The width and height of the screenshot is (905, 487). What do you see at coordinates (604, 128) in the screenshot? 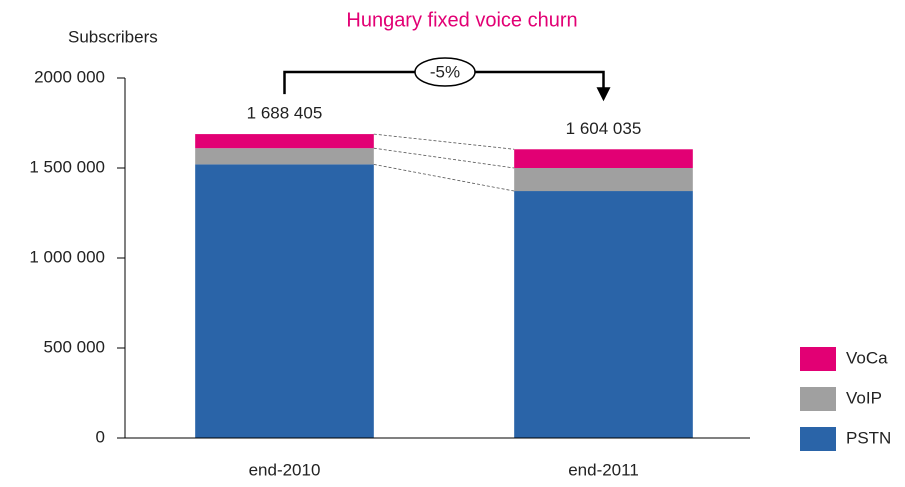
I see `total-label: 1 604 035` at bounding box center [604, 128].